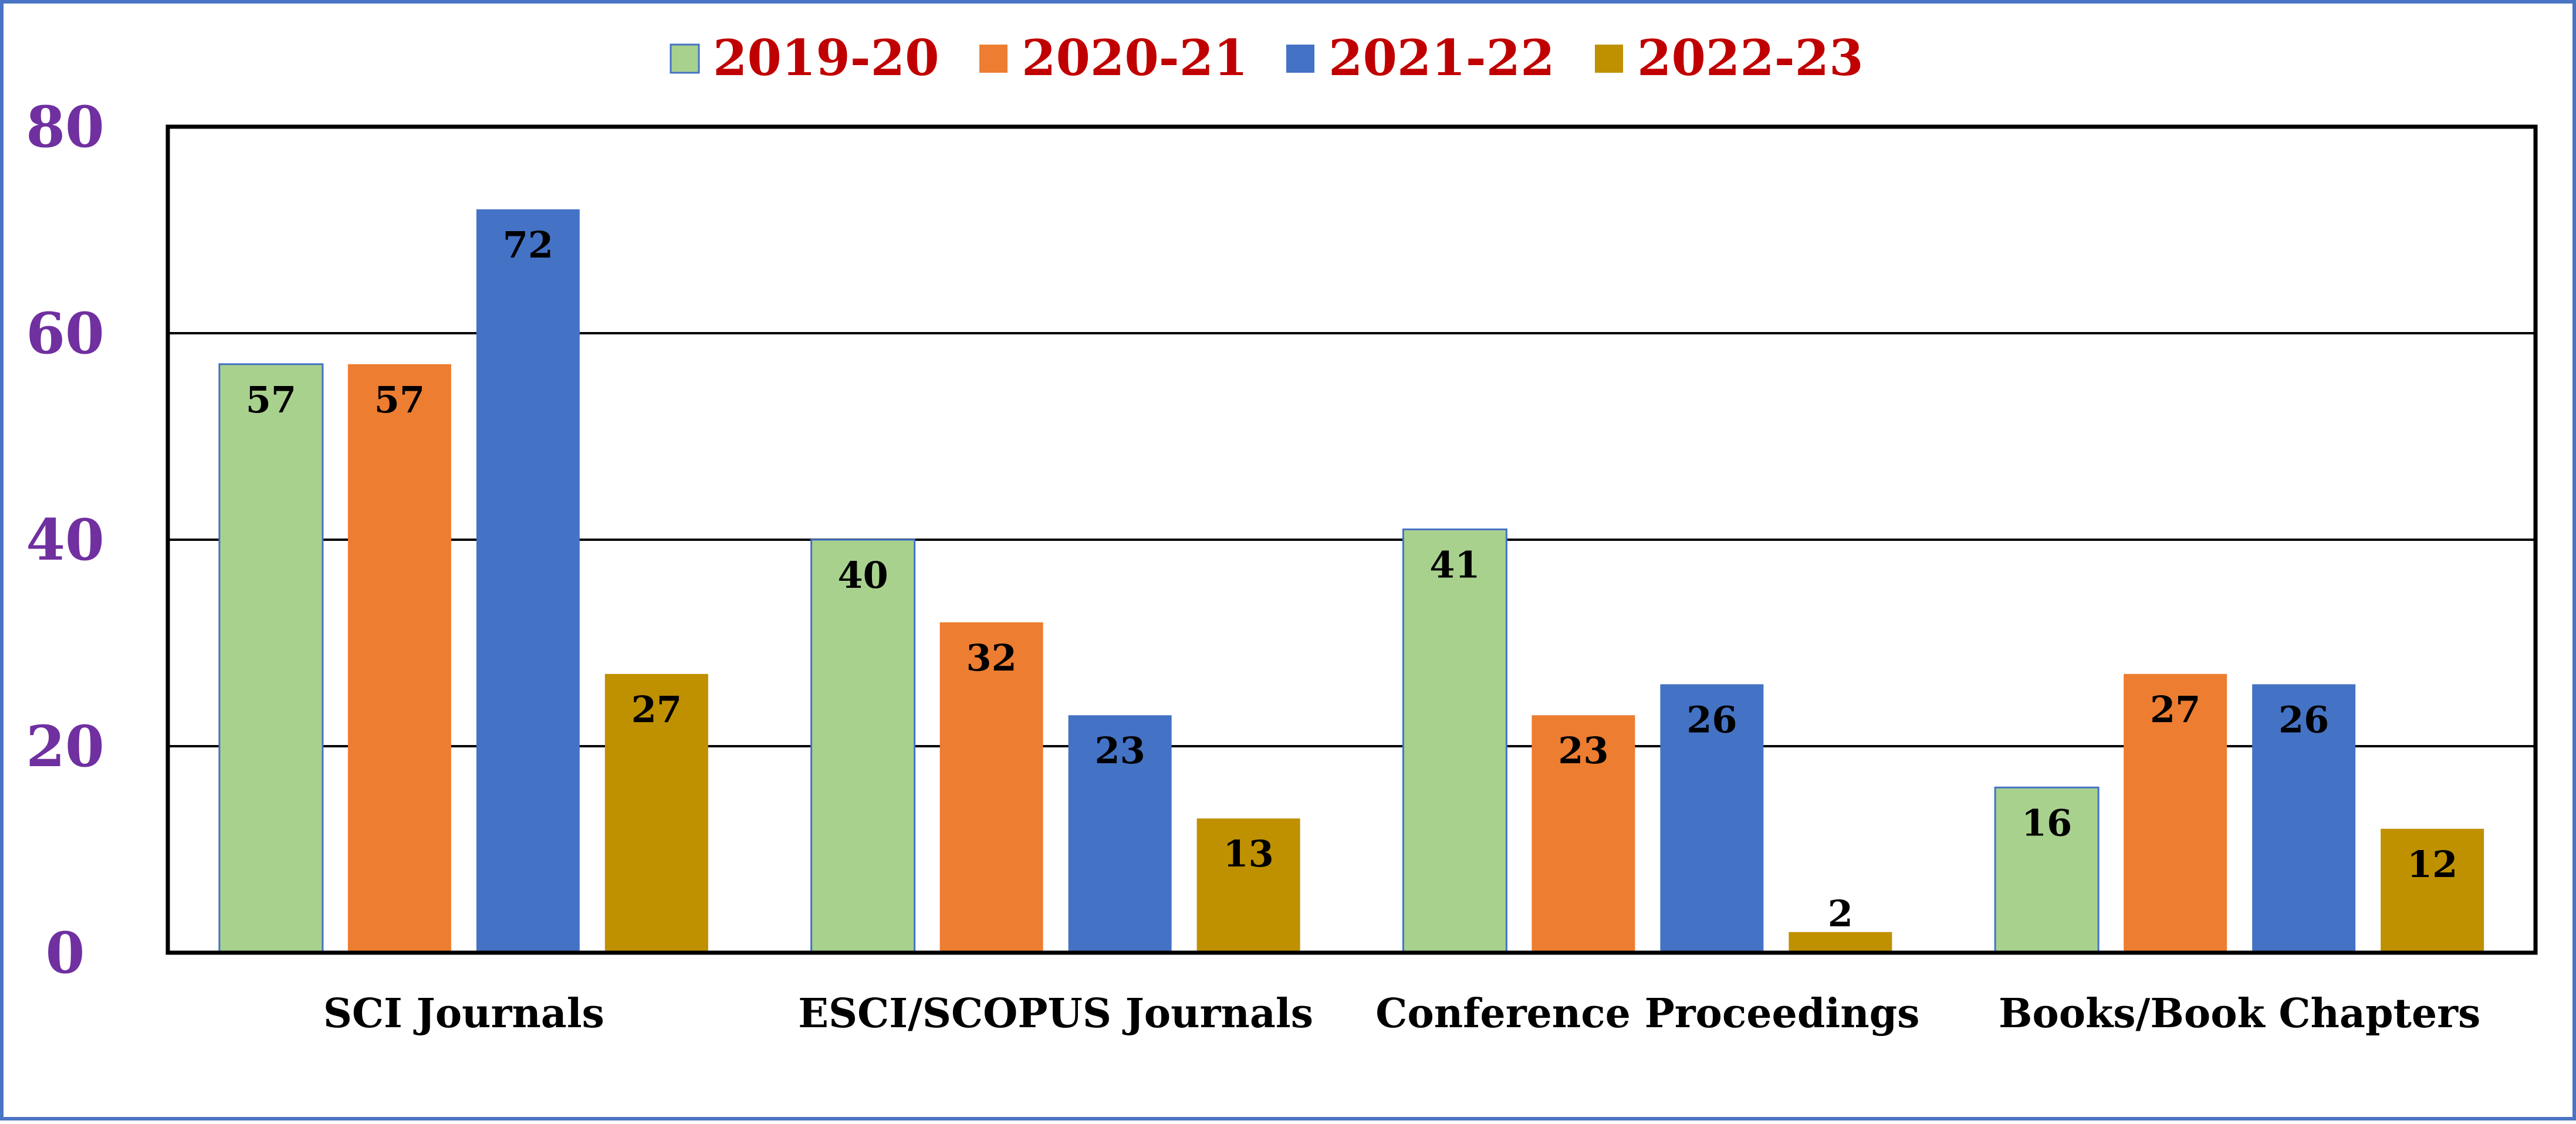 The width and height of the screenshot is (2576, 1124). I want to click on data-label: 2, so click(1840, 913).